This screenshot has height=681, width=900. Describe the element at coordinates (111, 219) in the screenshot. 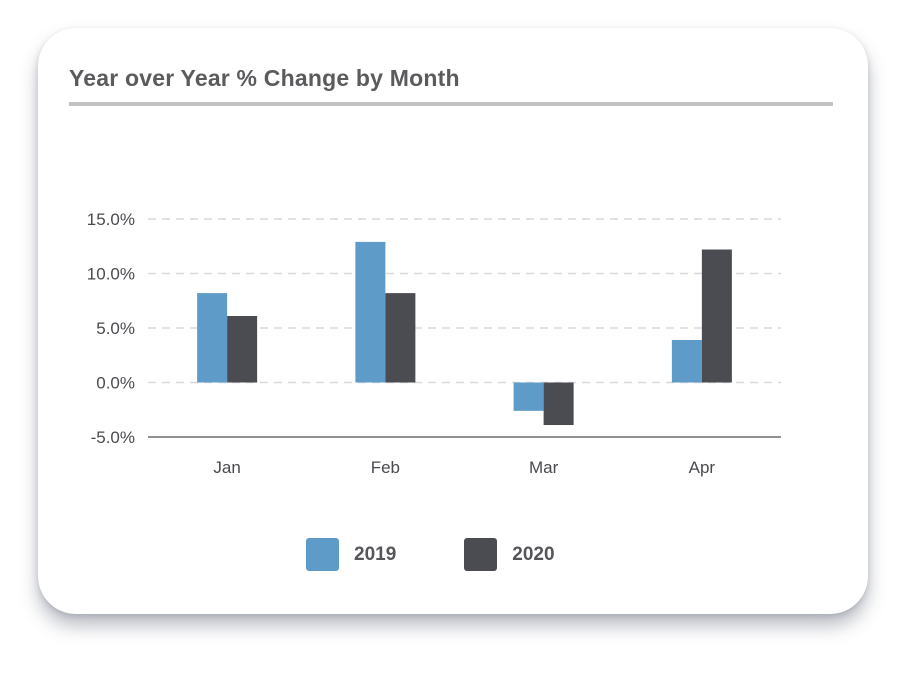

I see `y-tick-label: 15.0%` at that location.